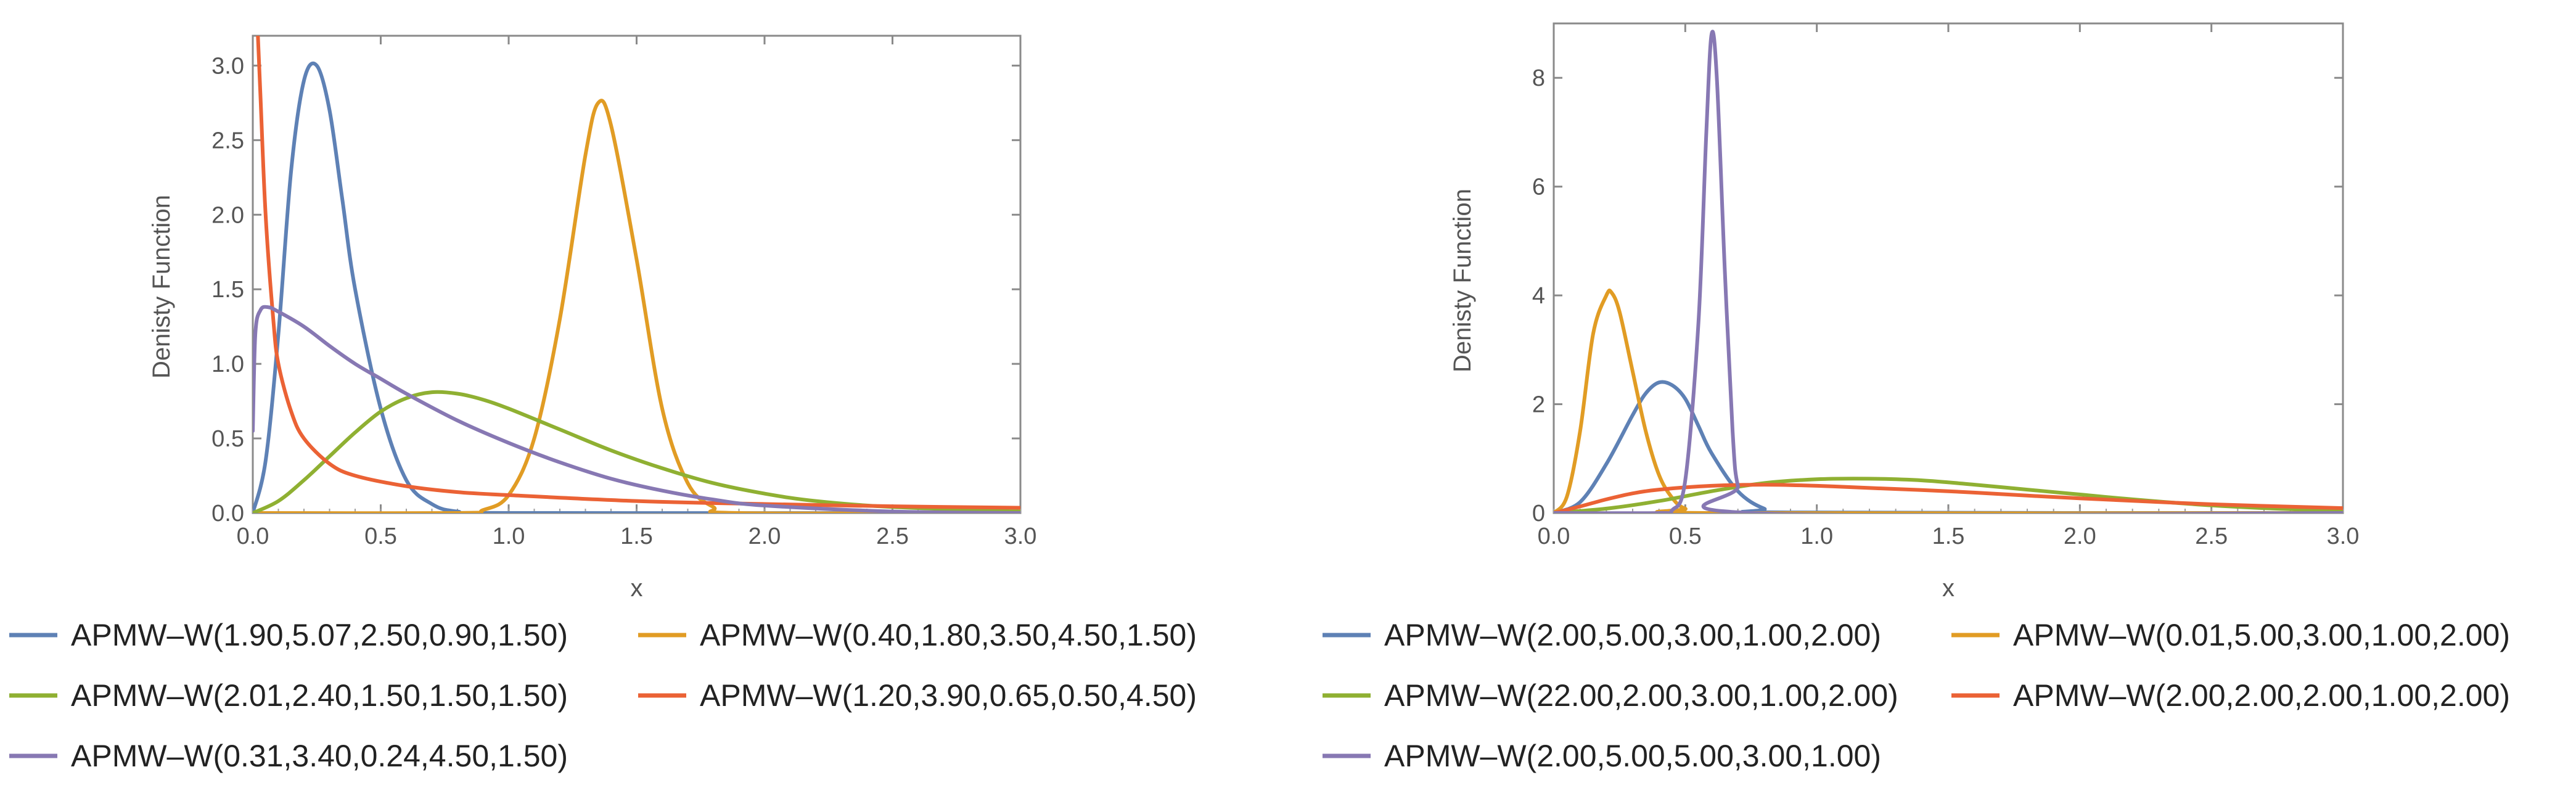  Describe the element at coordinates (2261, 695) in the screenshot. I see `legend-label: APMW–W(2.00,2.00,2.00,1.00,2.00)` at that location.